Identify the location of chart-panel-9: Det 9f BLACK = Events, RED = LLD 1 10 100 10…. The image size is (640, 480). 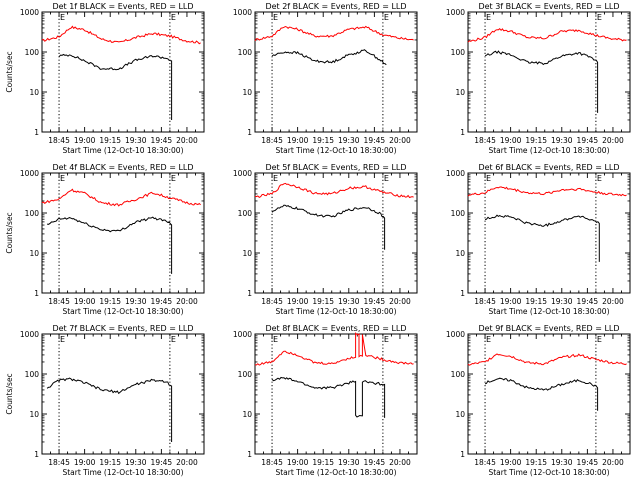
(538, 400).